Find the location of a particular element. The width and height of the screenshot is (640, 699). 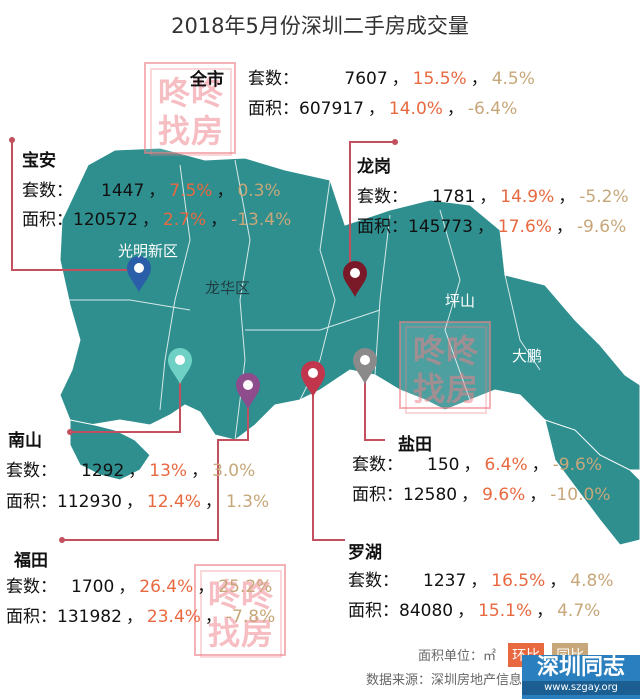

district-name-nanshan: 南山 is located at coordinates (25, 441).